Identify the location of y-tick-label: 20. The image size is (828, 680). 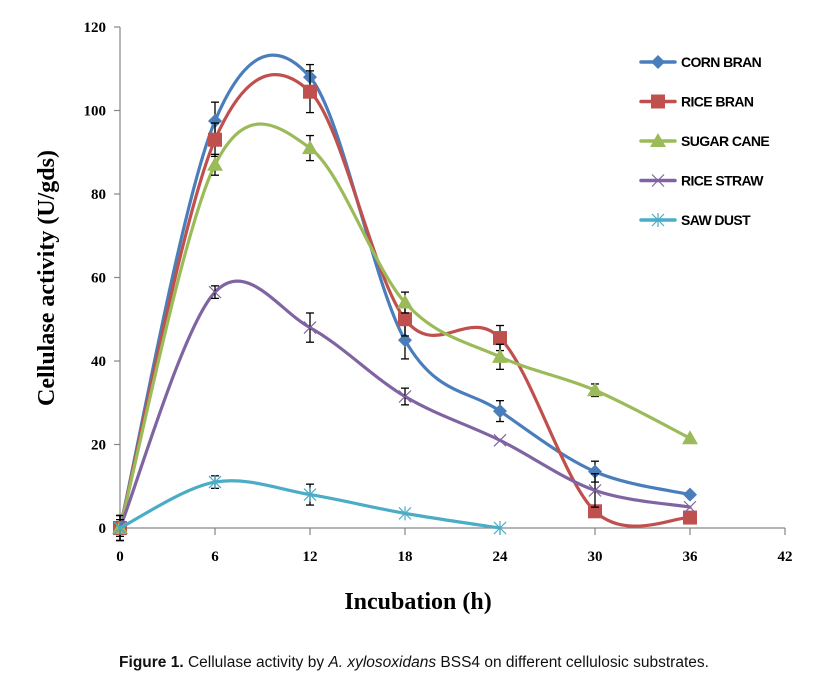
(98, 446).